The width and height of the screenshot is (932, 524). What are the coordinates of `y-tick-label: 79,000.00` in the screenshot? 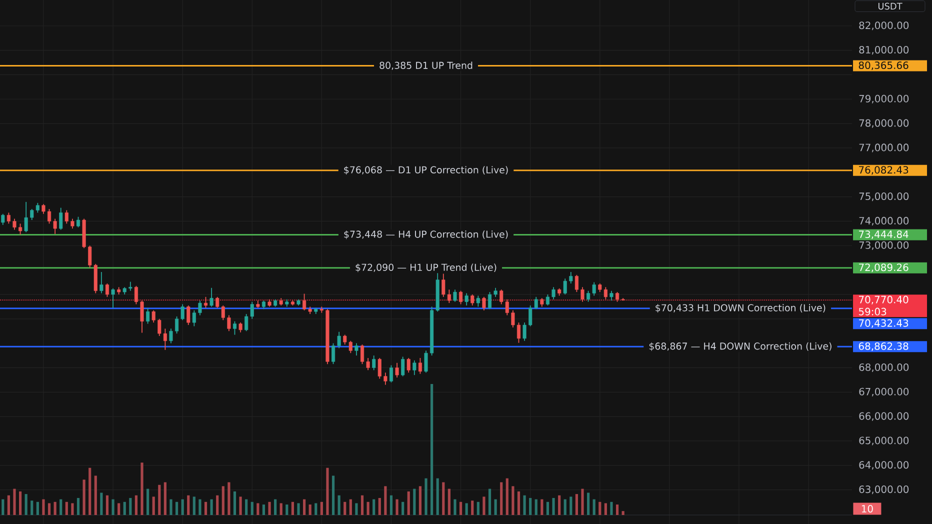 It's located at (884, 99).